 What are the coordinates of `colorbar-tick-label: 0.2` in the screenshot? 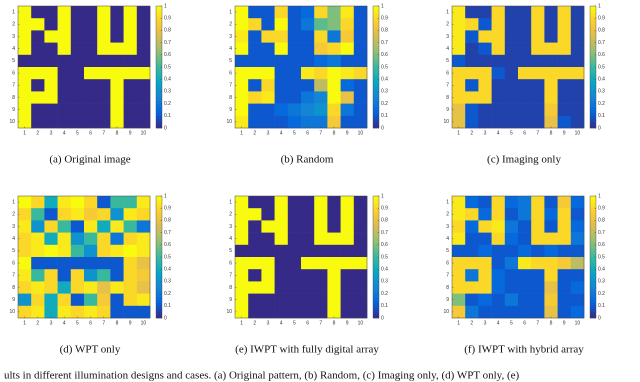 It's located at (601, 294).